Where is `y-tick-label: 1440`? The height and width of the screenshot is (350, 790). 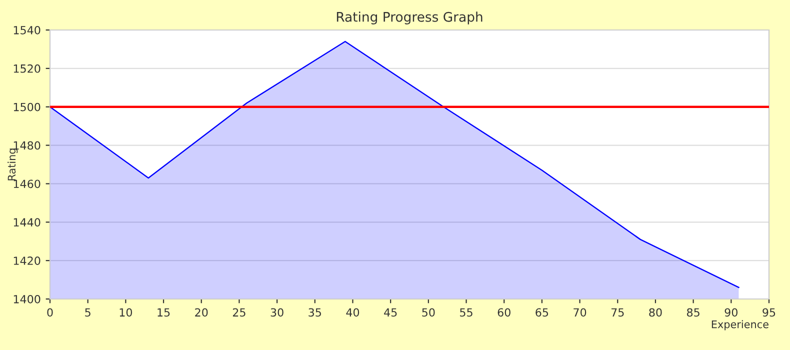
y-tick-label: 1440 is located at coordinates (27, 222).